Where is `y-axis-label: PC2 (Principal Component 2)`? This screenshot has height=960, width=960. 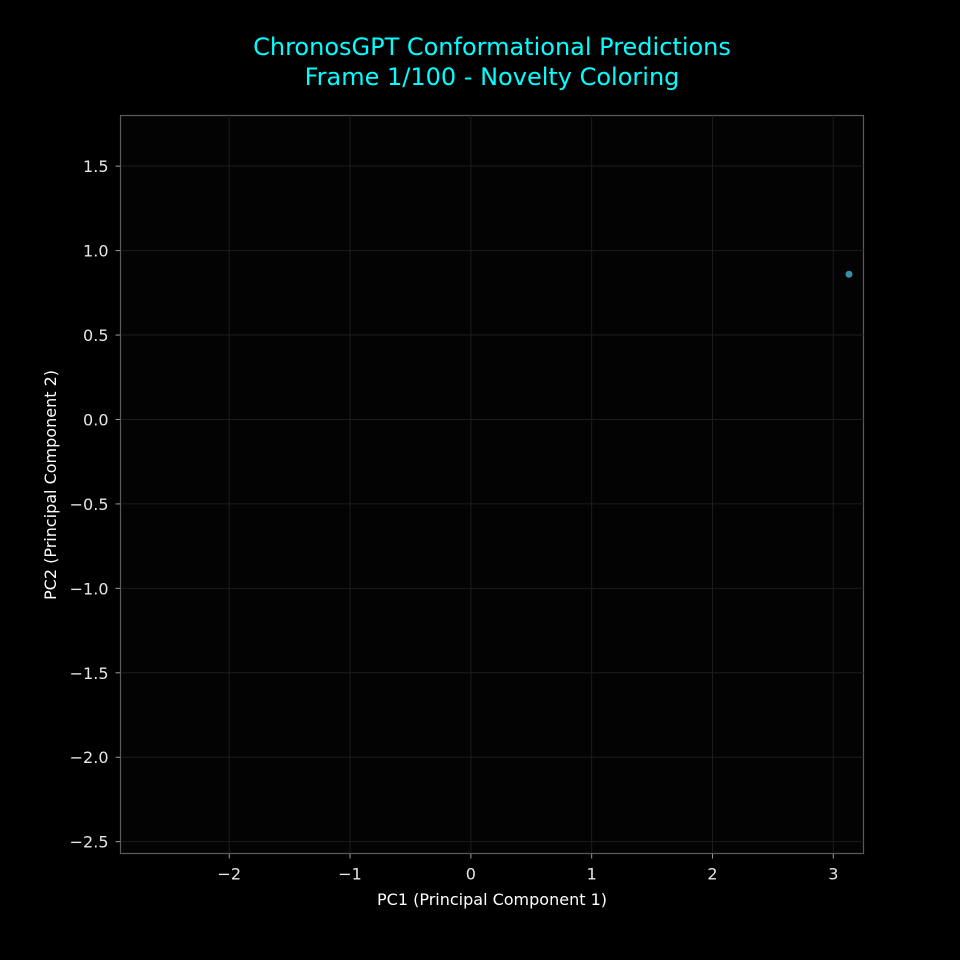 y-axis-label: PC2 (Principal Component 2) is located at coordinates (50, 485).